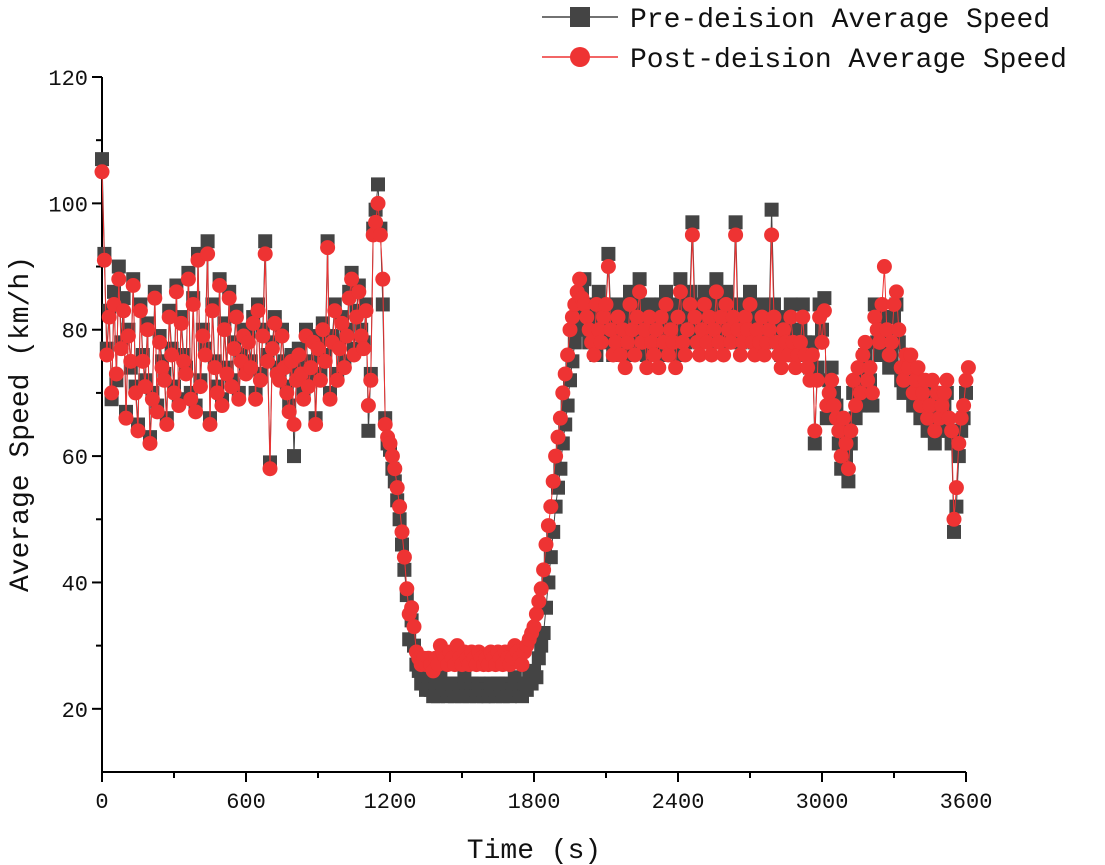  Describe the element at coordinates (75, 711) in the screenshot. I see `y-tick-label: 20` at that location.